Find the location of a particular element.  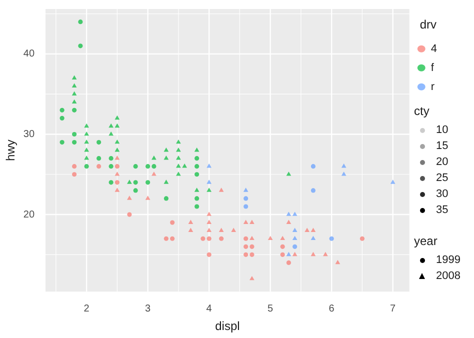

y-tick-label: 30 is located at coordinates (29, 134).